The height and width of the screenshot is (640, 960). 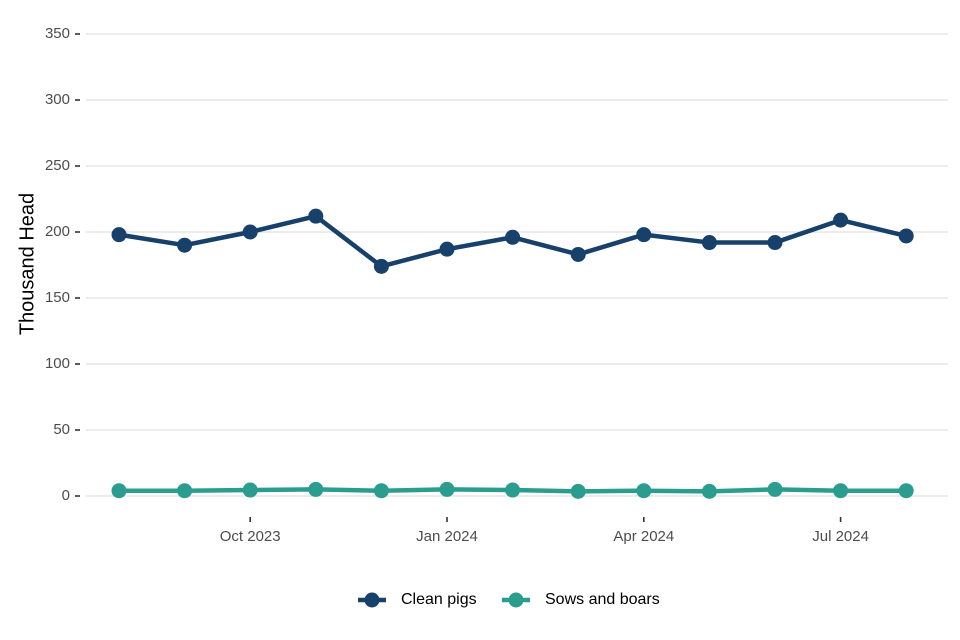 I want to click on legend-label: Sows and boars, so click(x=602, y=599).